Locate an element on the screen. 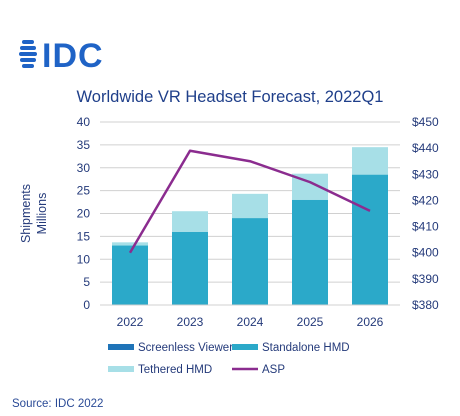 Image resolution: width=460 pixels, height=416 pixels. legend-label: Tethered HMD is located at coordinates (175, 370).